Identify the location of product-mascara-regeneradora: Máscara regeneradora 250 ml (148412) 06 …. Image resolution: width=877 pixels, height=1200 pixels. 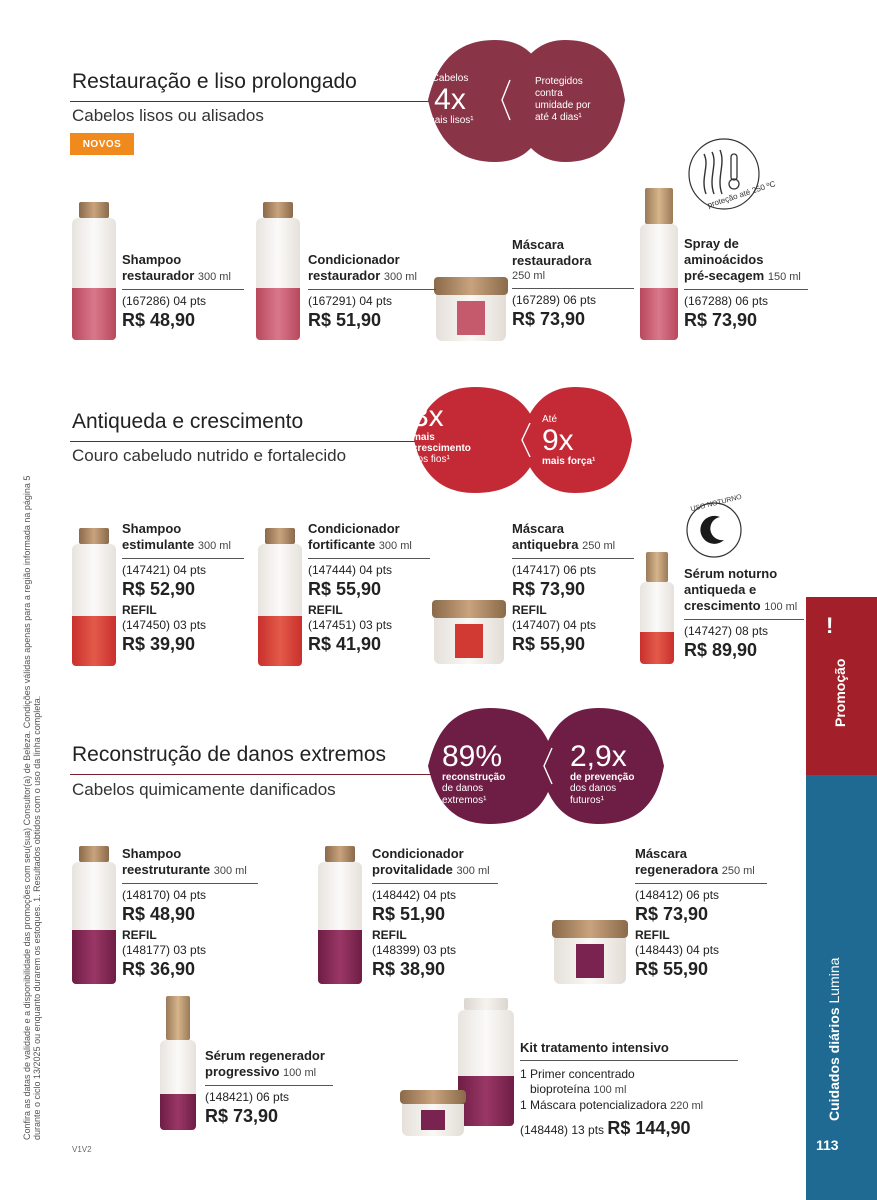
(701, 913).